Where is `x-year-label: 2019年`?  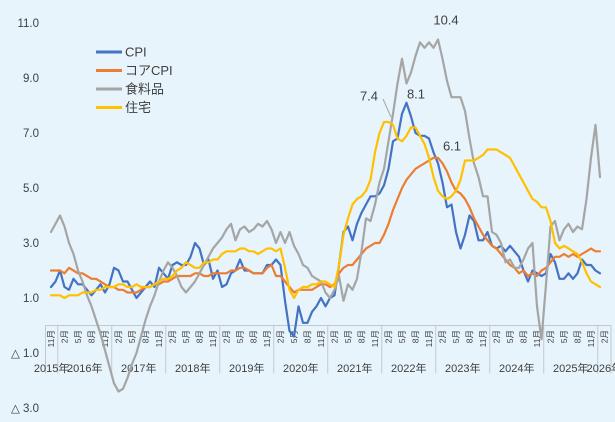
x-year-label: 2019年 is located at coordinates (246, 368).